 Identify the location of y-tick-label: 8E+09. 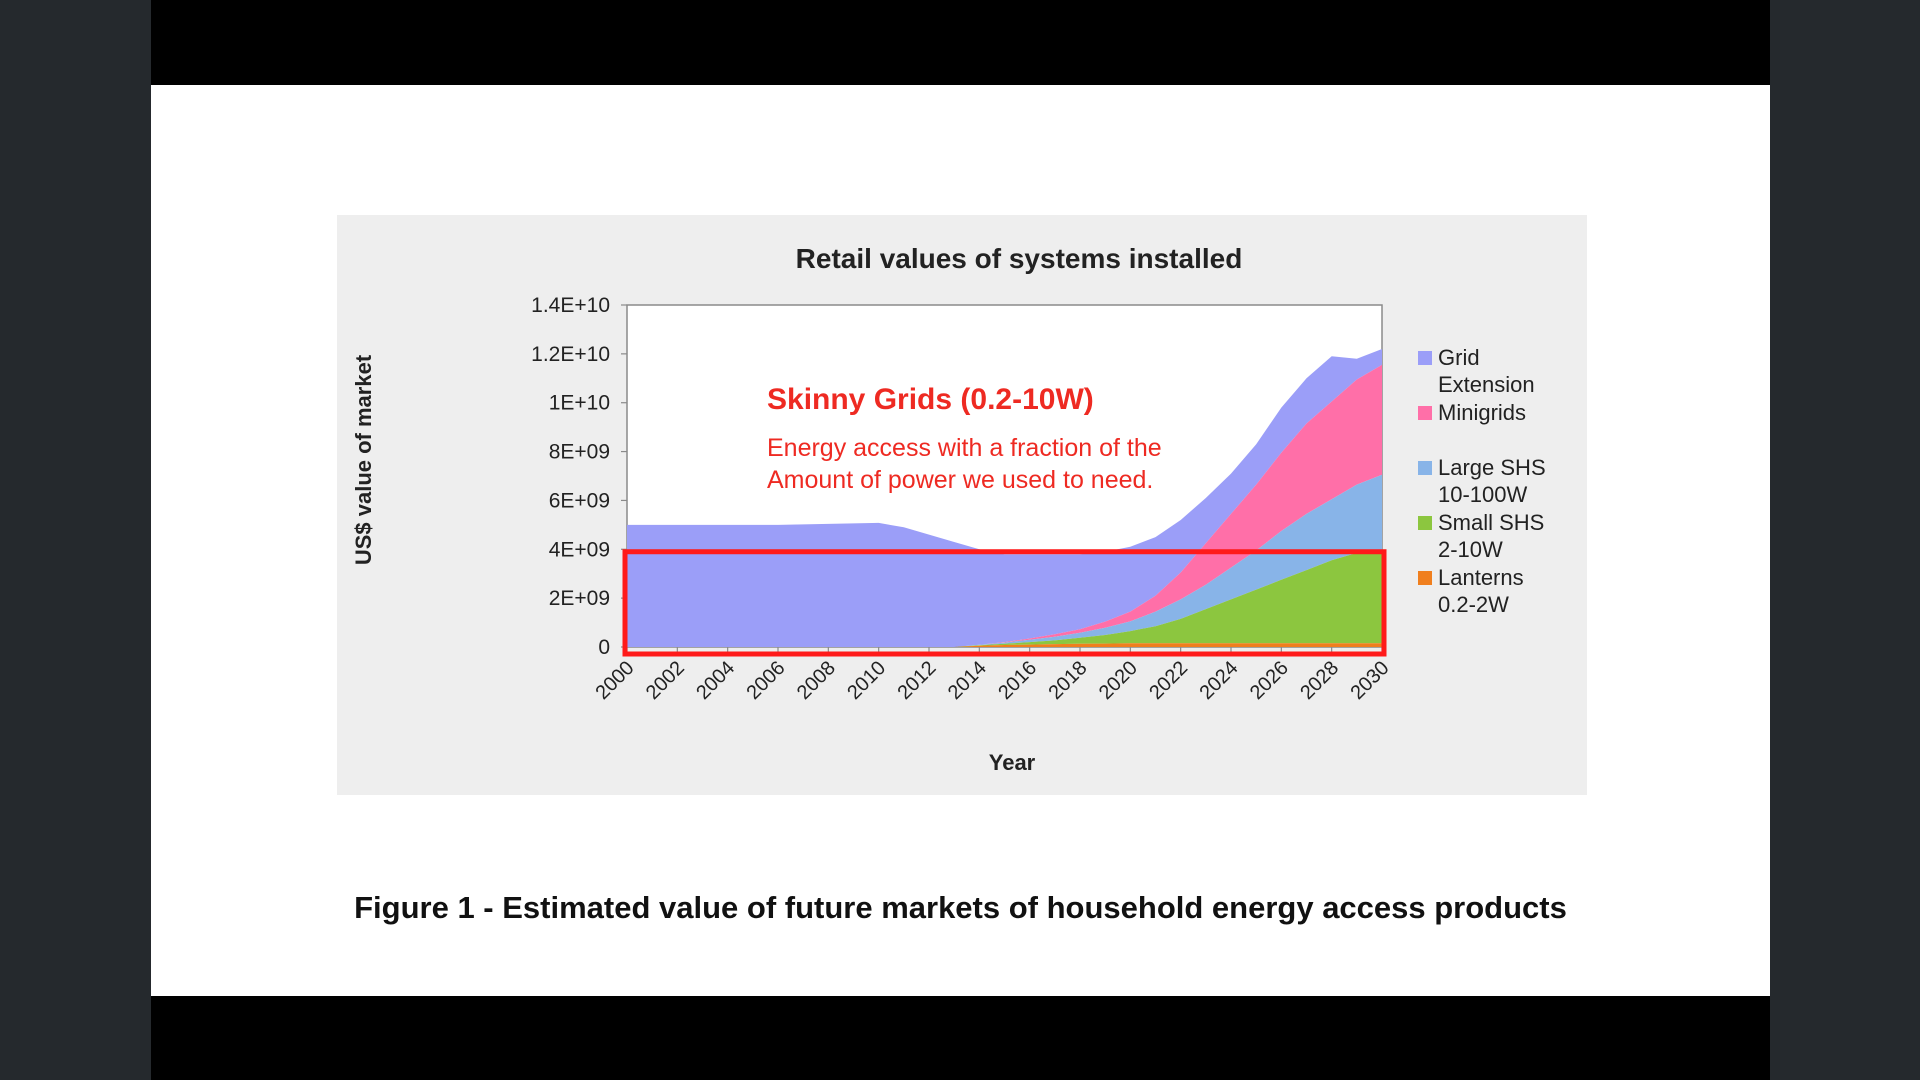
(579, 452).